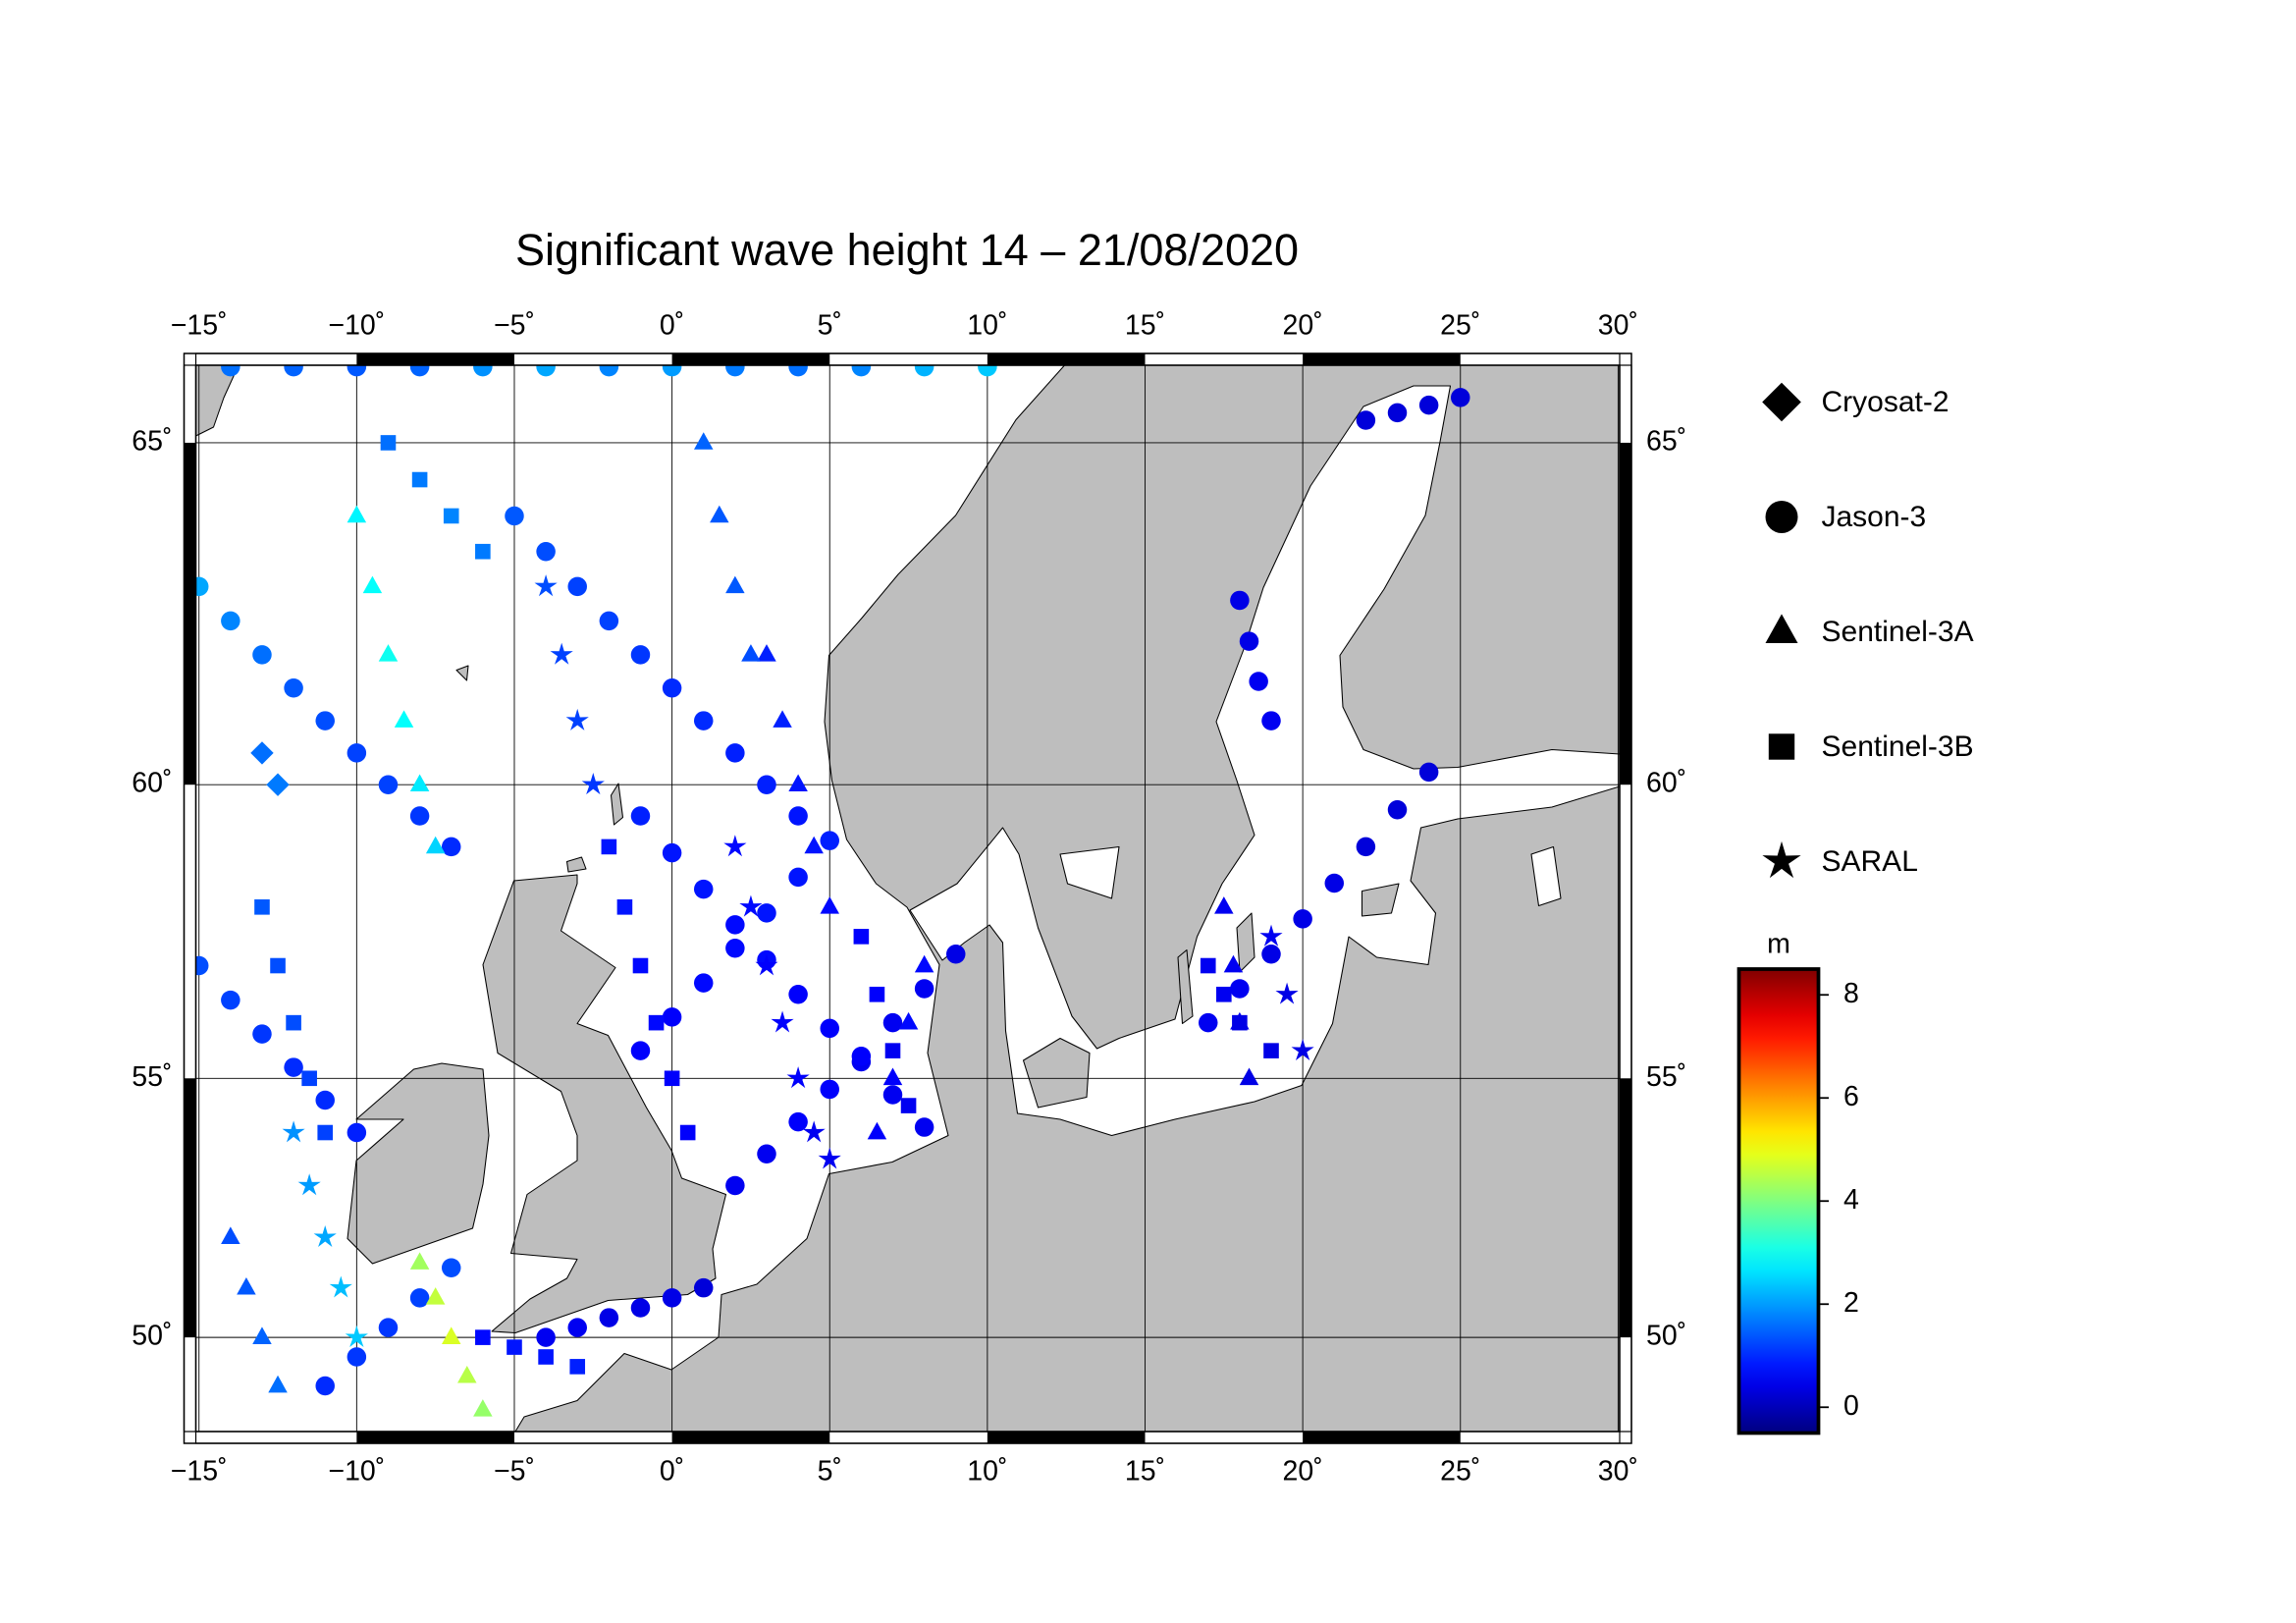  Describe the element at coordinates (1778, 1201) in the screenshot. I see `colorbar-scale` at that location.